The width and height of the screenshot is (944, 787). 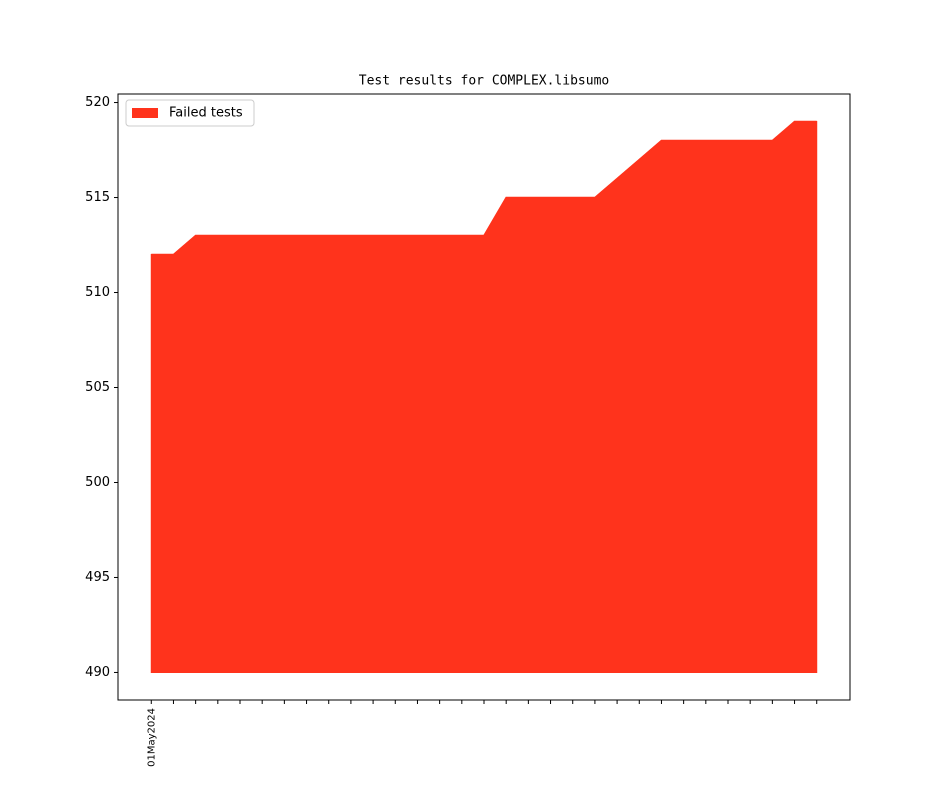 I want to click on y-tick-label: 500, so click(x=97, y=482).